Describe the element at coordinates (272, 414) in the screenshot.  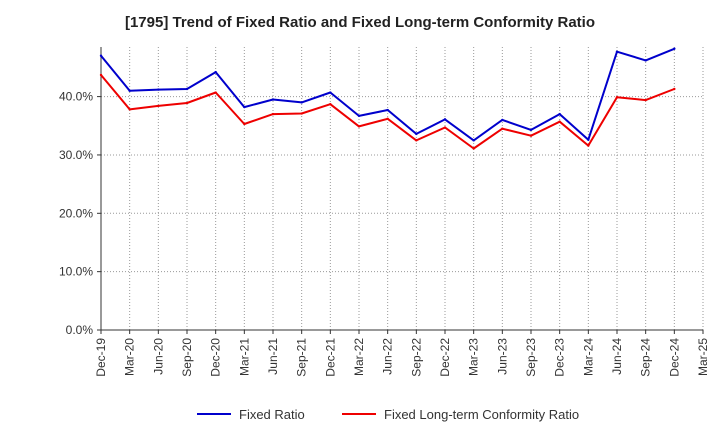
I see `legend-label-1: Fixed Ratio` at that location.